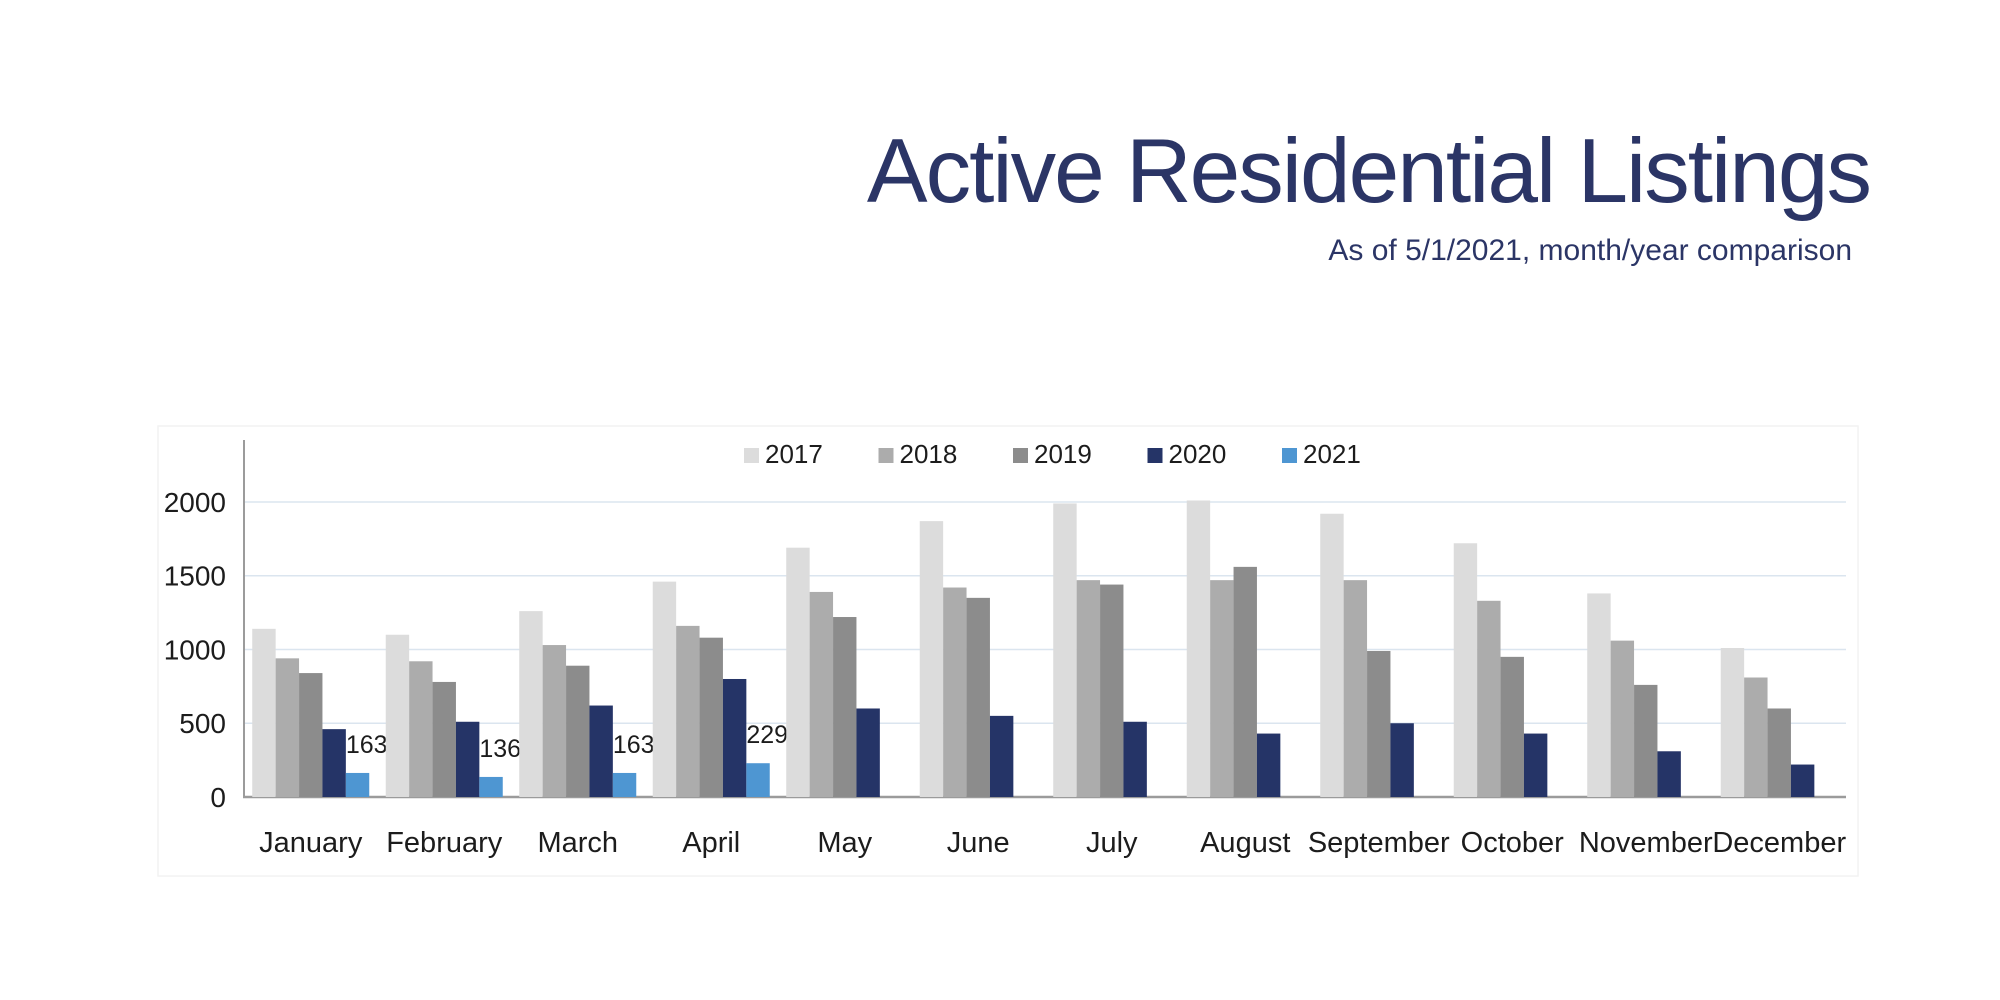 Image resolution: width=2000 pixels, height=1000 pixels. What do you see at coordinates (624, 784) in the screenshot?
I see `bar-march-2021` at bounding box center [624, 784].